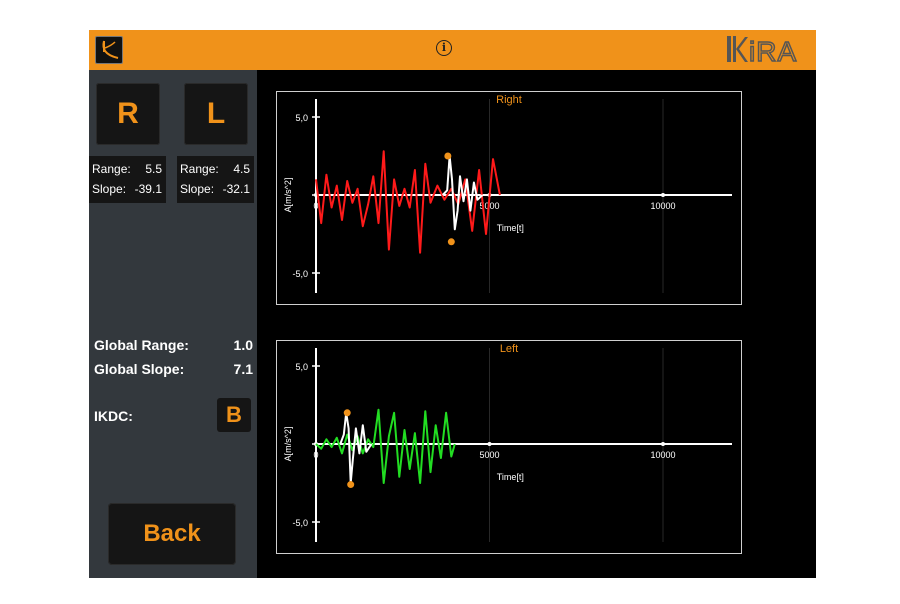 The image size is (900, 604). What do you see at coordinates (509, 349) in the screenshot?
I see `left-chart-title: Left` at bounding box center [509, 349].